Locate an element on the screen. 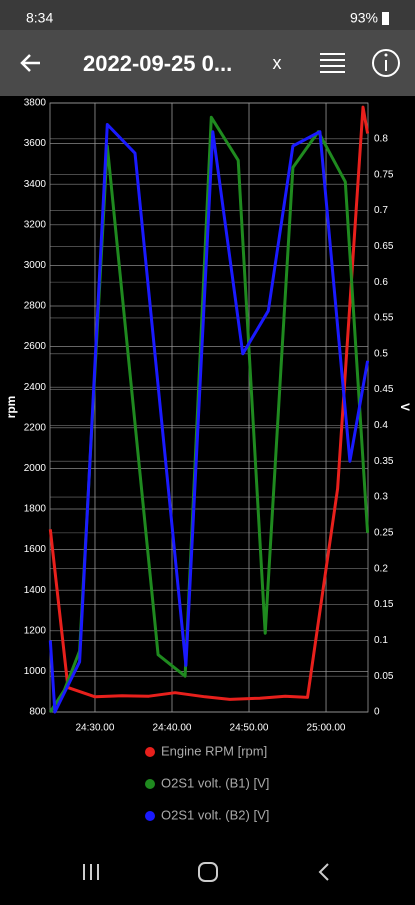  y2-tick-label: 0.65 is located at coordinates (384, 246).